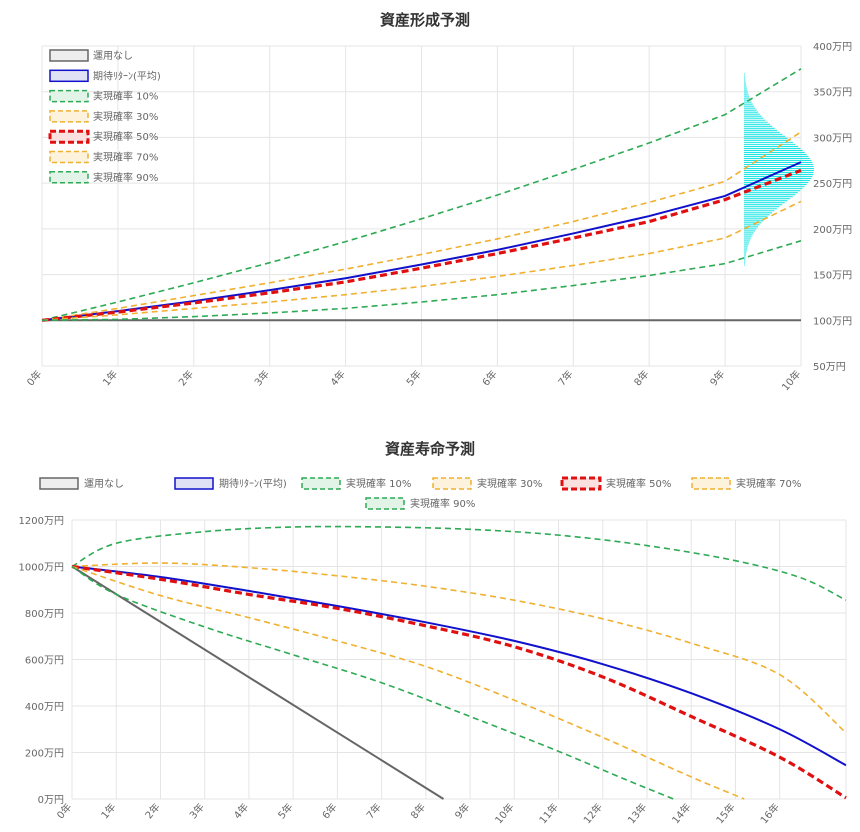 Image resolution: width=860 pixels, height=832 pixels. I want to click on x-tick-label: 1年, so click(110, 378).